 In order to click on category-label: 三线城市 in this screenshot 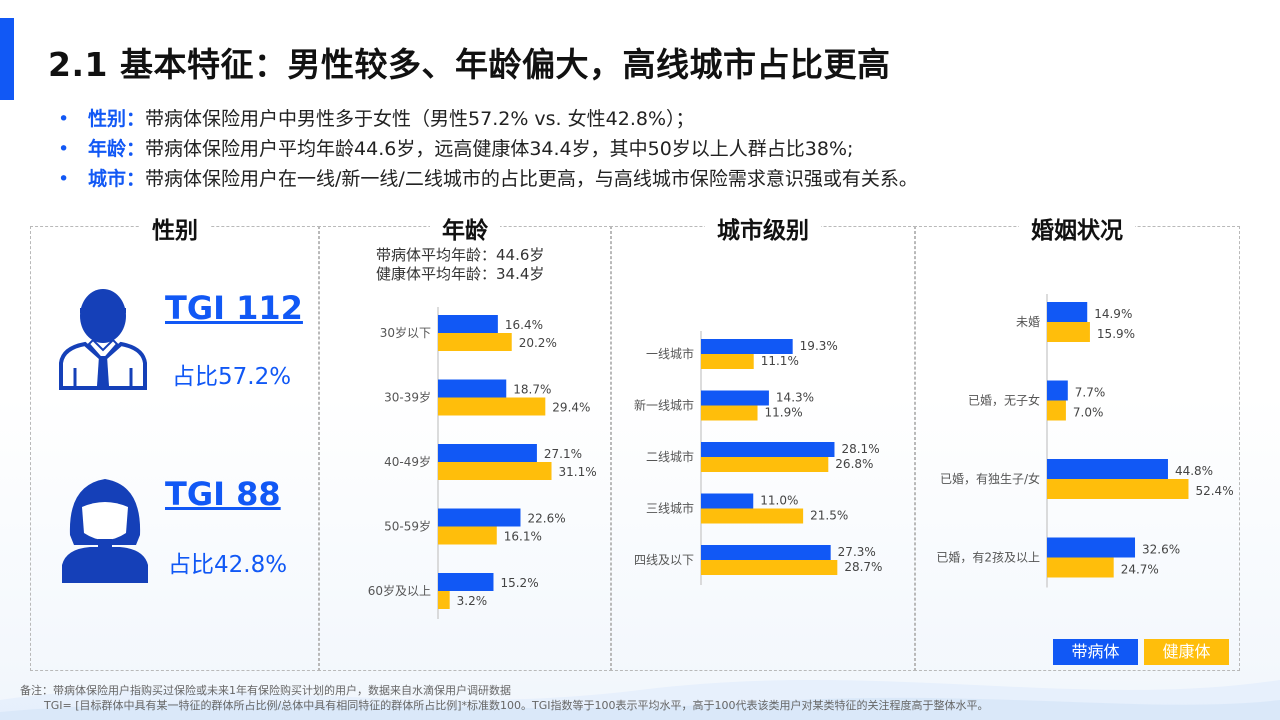, I will do `click(670, 508)`.